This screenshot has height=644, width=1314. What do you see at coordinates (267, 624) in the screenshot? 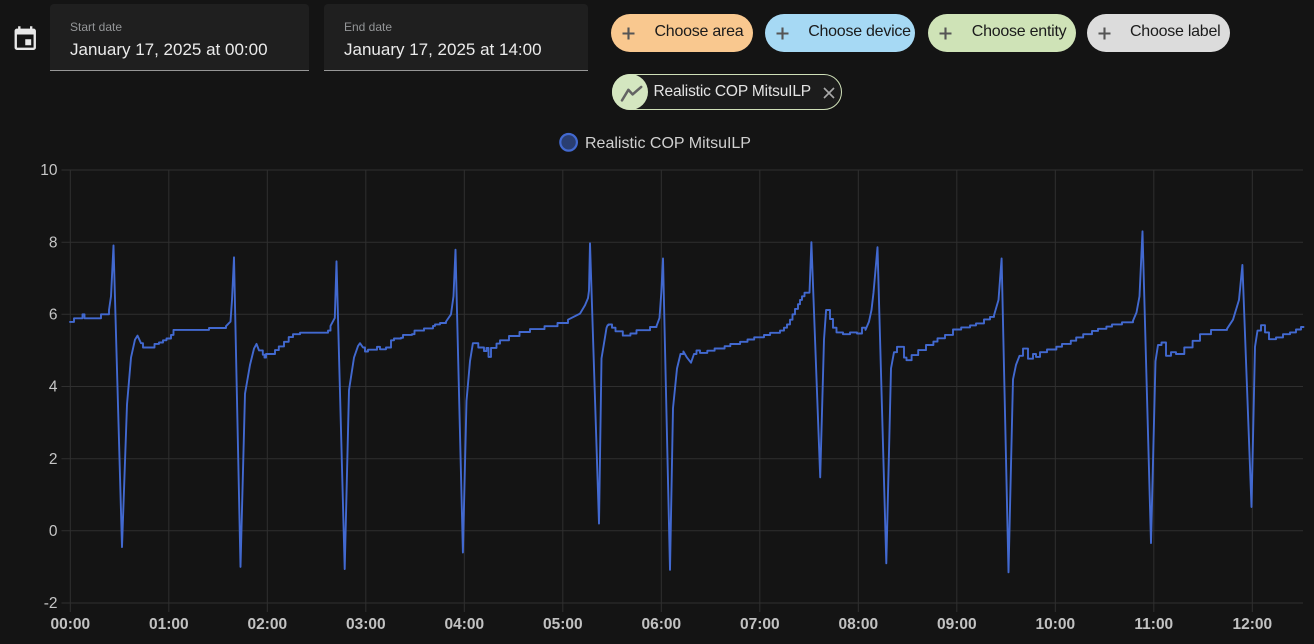
I see `svg-text: 02:00` at bounding box center [267, 624].